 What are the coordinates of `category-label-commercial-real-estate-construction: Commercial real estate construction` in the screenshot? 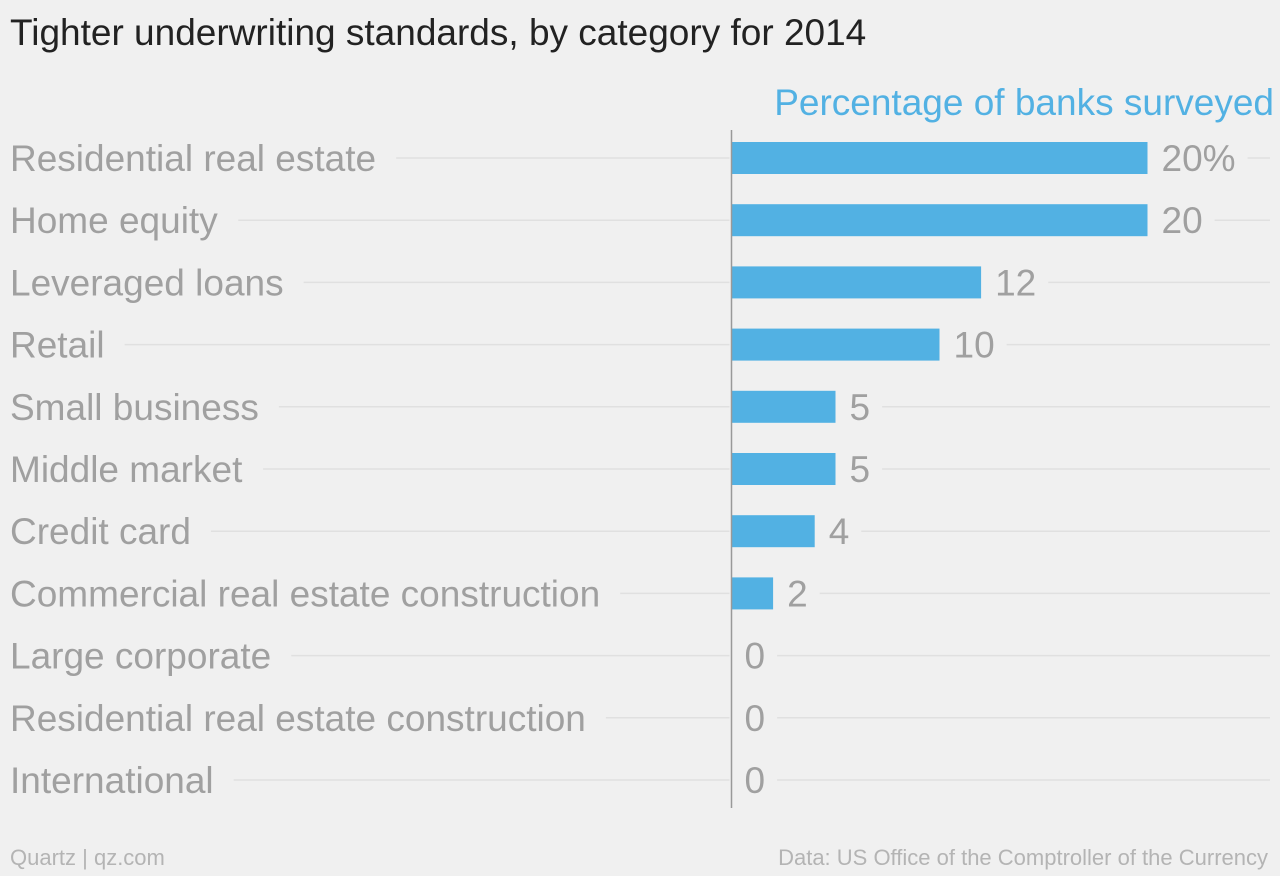 It's located at (305, 593).